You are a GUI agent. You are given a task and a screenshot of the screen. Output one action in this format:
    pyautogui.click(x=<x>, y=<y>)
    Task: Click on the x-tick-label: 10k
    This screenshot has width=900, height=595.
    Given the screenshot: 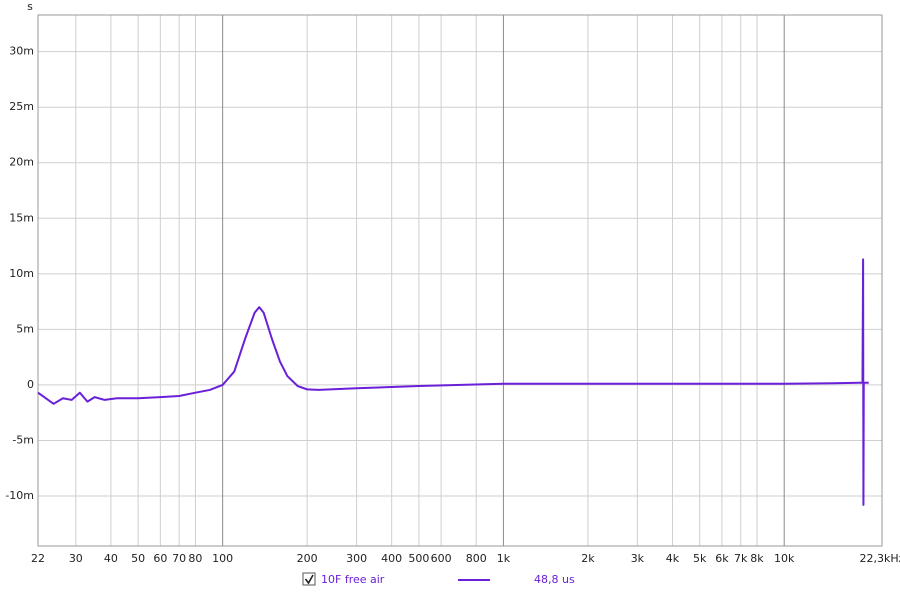 What is the action you would take?
    pyautogui.click(x=784, y=558)
    